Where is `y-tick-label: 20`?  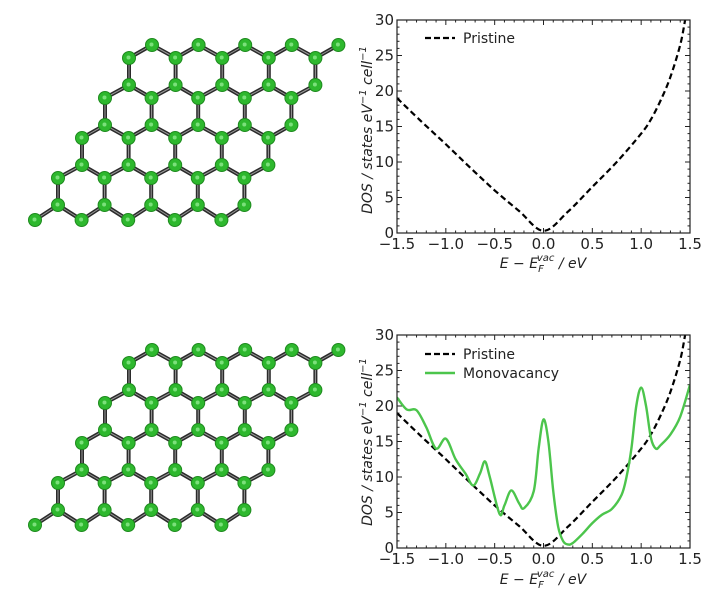
y-tick-label: 20 is located at coordinates (384, 91).